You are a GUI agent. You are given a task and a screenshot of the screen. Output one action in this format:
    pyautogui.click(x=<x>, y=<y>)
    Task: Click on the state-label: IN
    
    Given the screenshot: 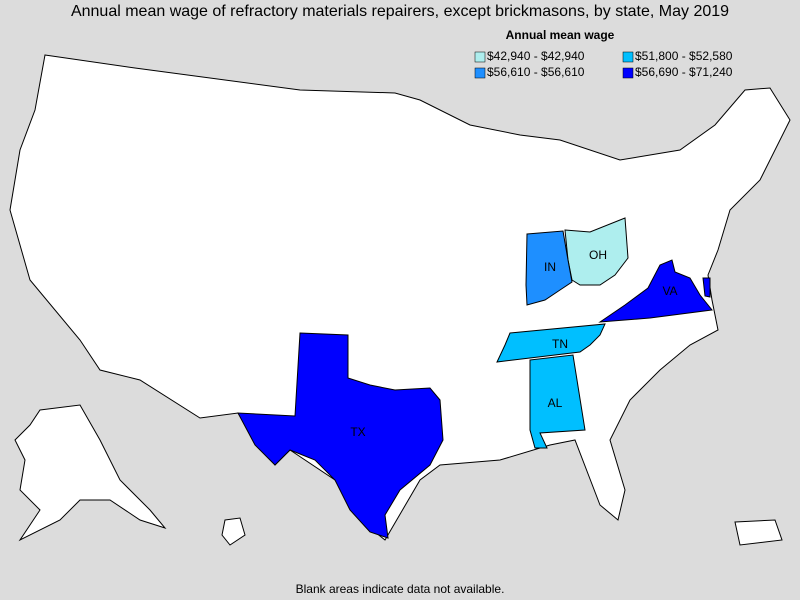 What is the action you would take?
    pyautogui.click(x=550, y=267)
    